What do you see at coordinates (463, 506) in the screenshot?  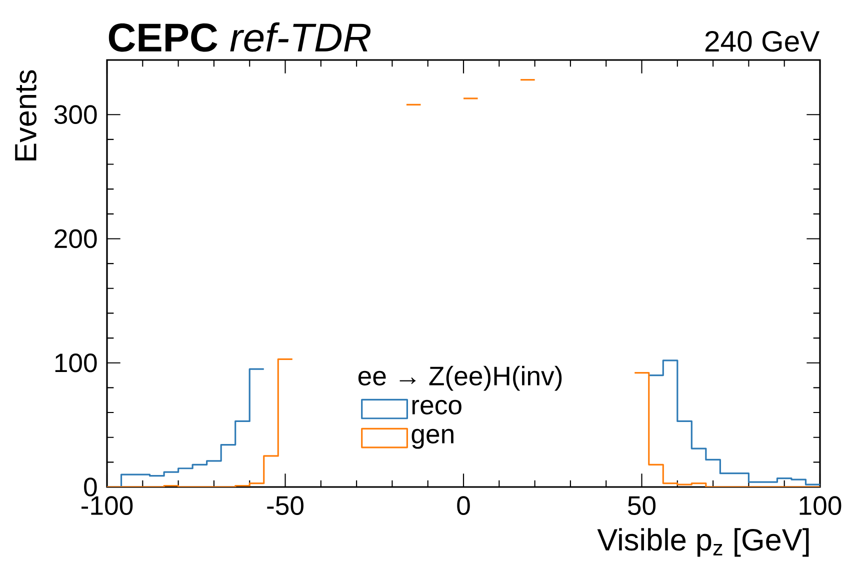 I see `x-tick-label: 0` at bounding box center [463, 506].